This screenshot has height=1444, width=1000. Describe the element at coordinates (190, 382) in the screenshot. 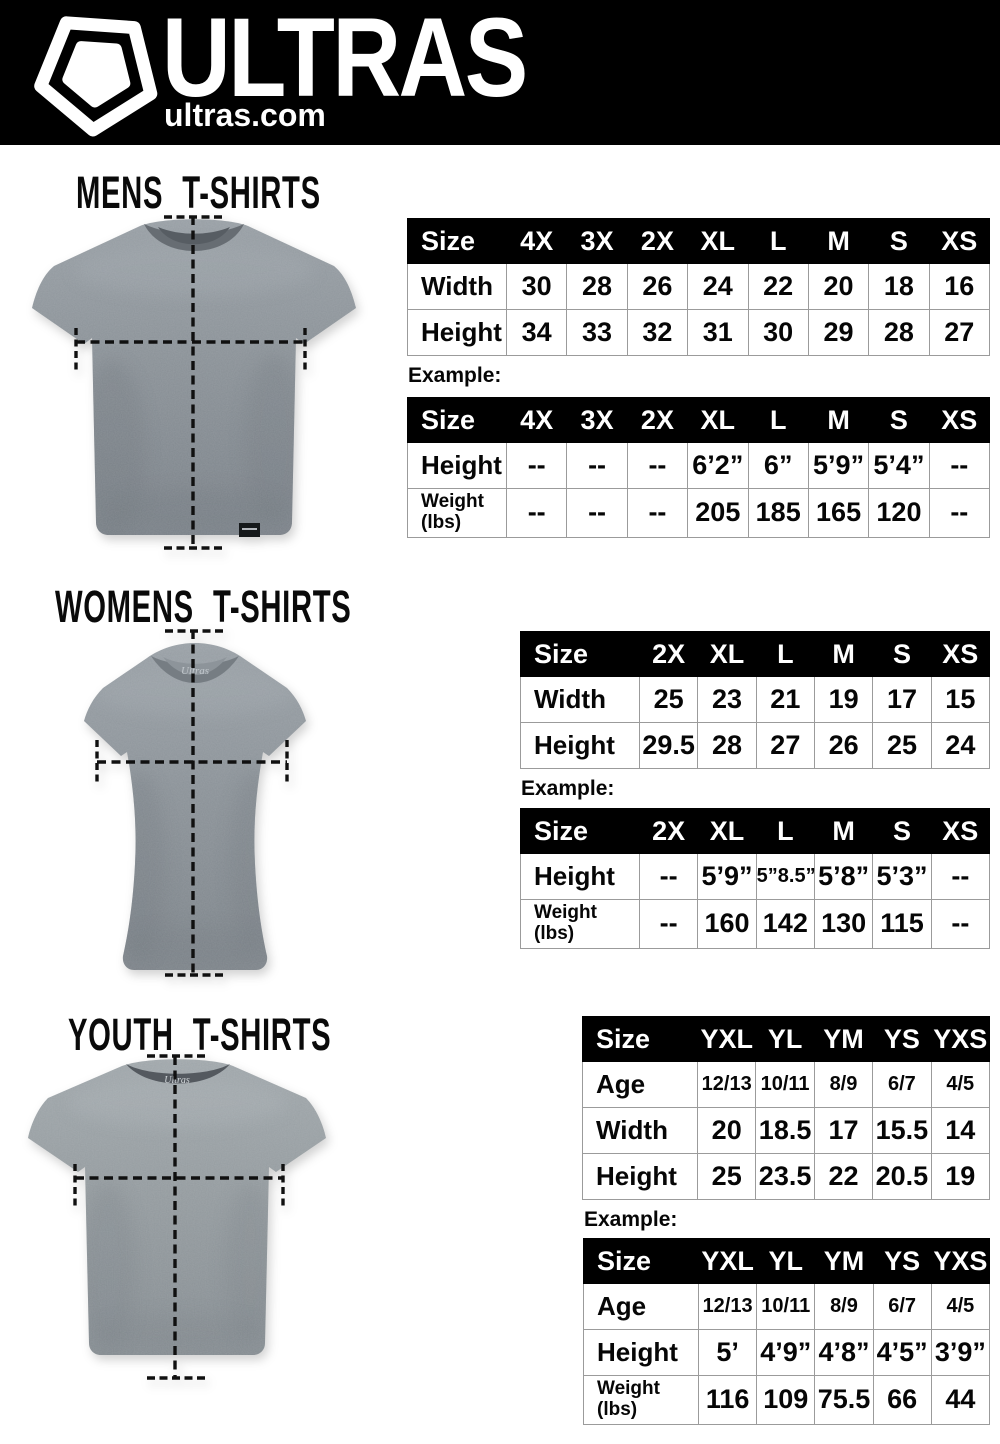

I see `mens-measurement-lines` at that location.